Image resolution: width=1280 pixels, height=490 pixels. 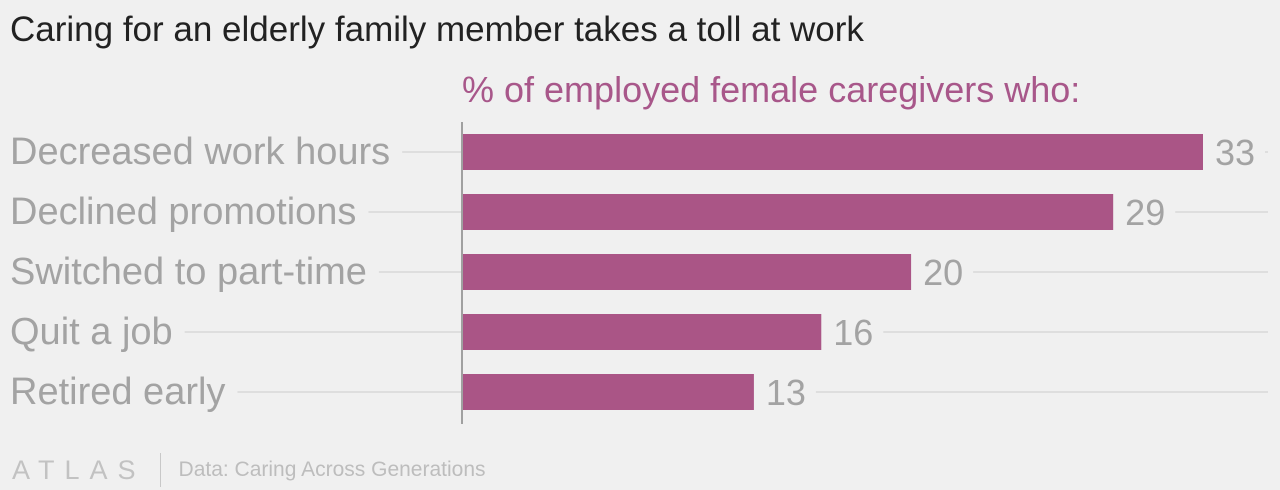 I want to click on value-label: 16, so click(x=853, y=332).